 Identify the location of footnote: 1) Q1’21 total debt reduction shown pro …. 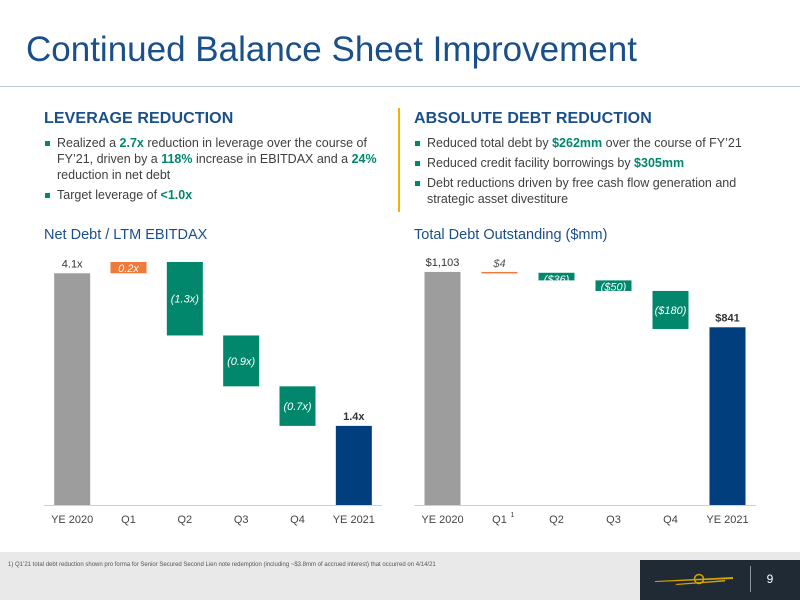
(222, 565).